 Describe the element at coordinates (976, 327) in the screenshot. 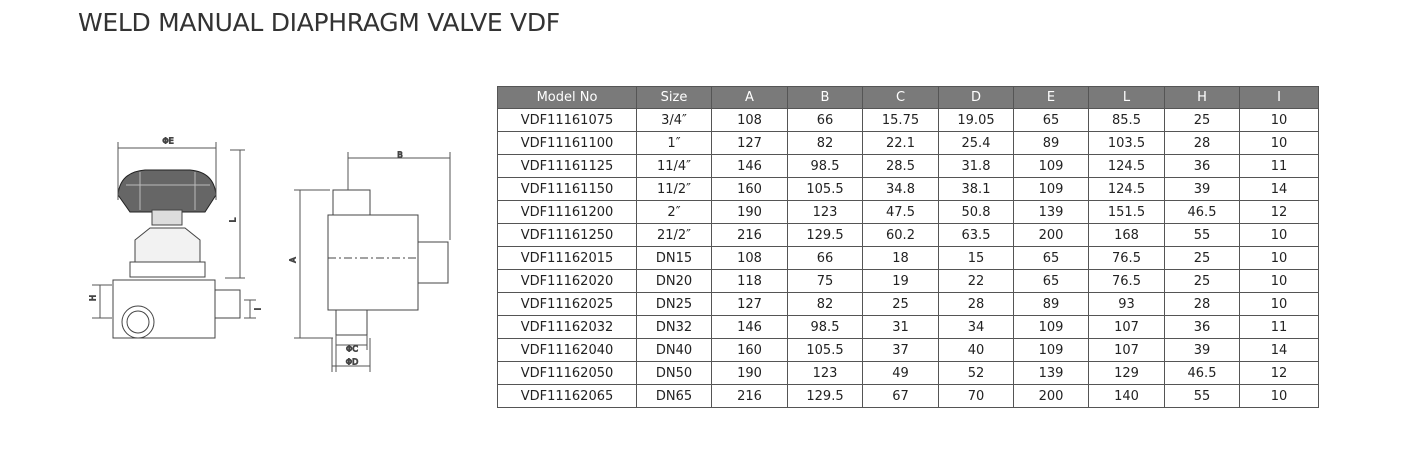

I see `table-cell: 34` at that location.